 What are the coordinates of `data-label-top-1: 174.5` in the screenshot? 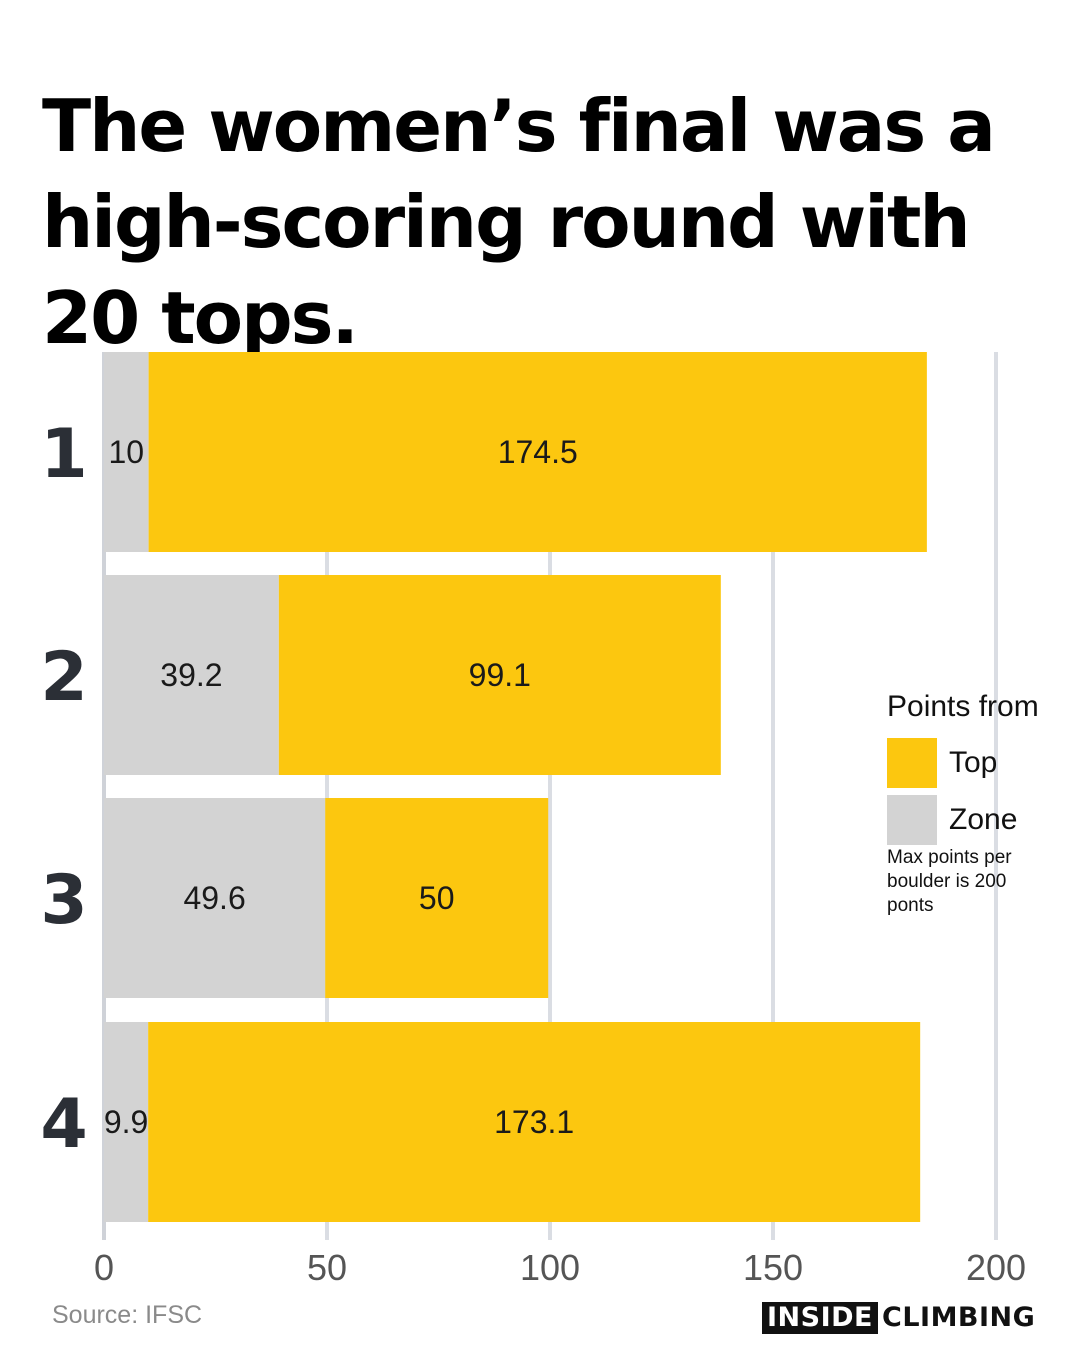 It's located at (538, 452).